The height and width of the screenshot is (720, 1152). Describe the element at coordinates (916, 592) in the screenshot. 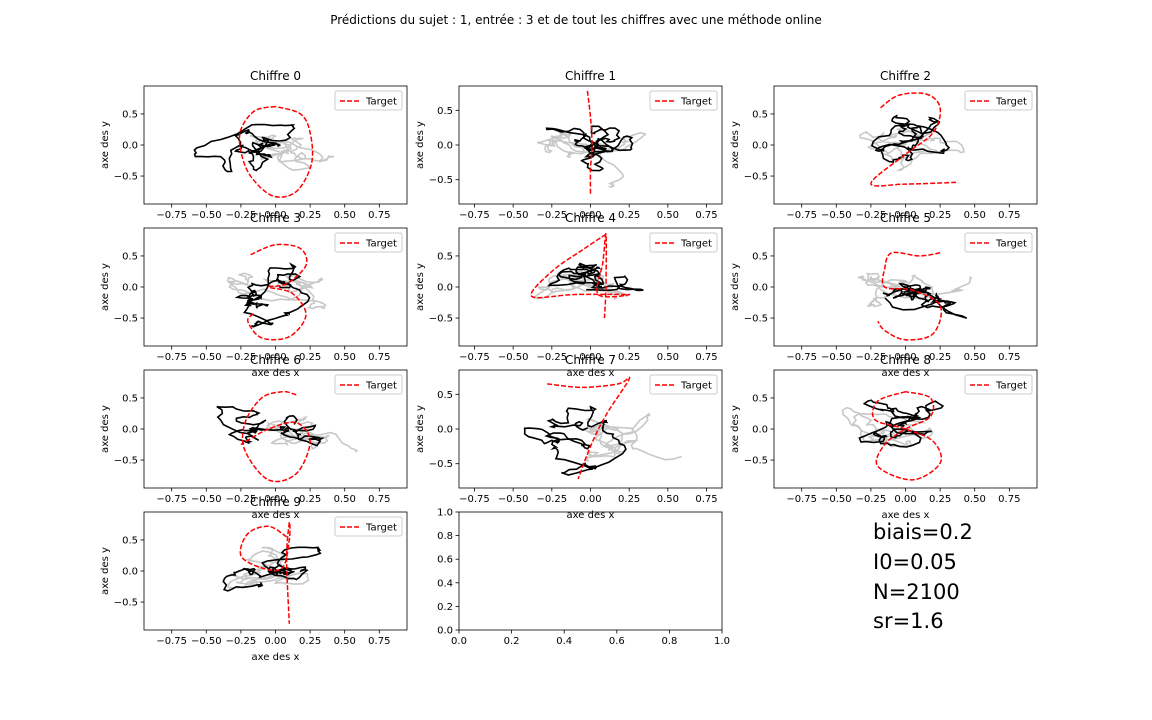

I see `param-n: N=2100` at that location.